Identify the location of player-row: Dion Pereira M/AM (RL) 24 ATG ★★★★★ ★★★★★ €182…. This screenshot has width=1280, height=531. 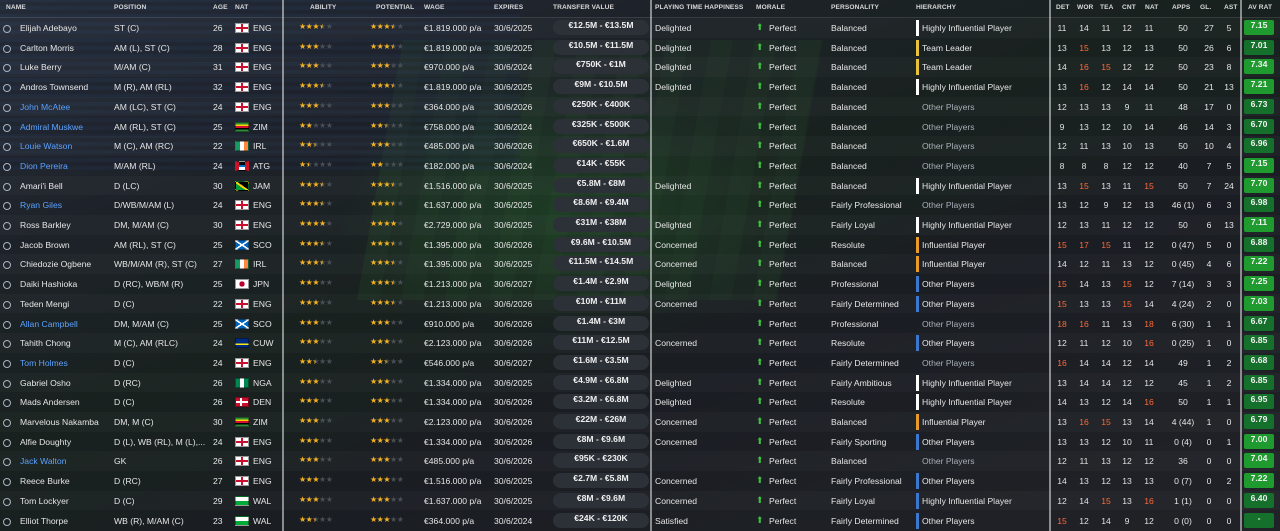
(640, 166).